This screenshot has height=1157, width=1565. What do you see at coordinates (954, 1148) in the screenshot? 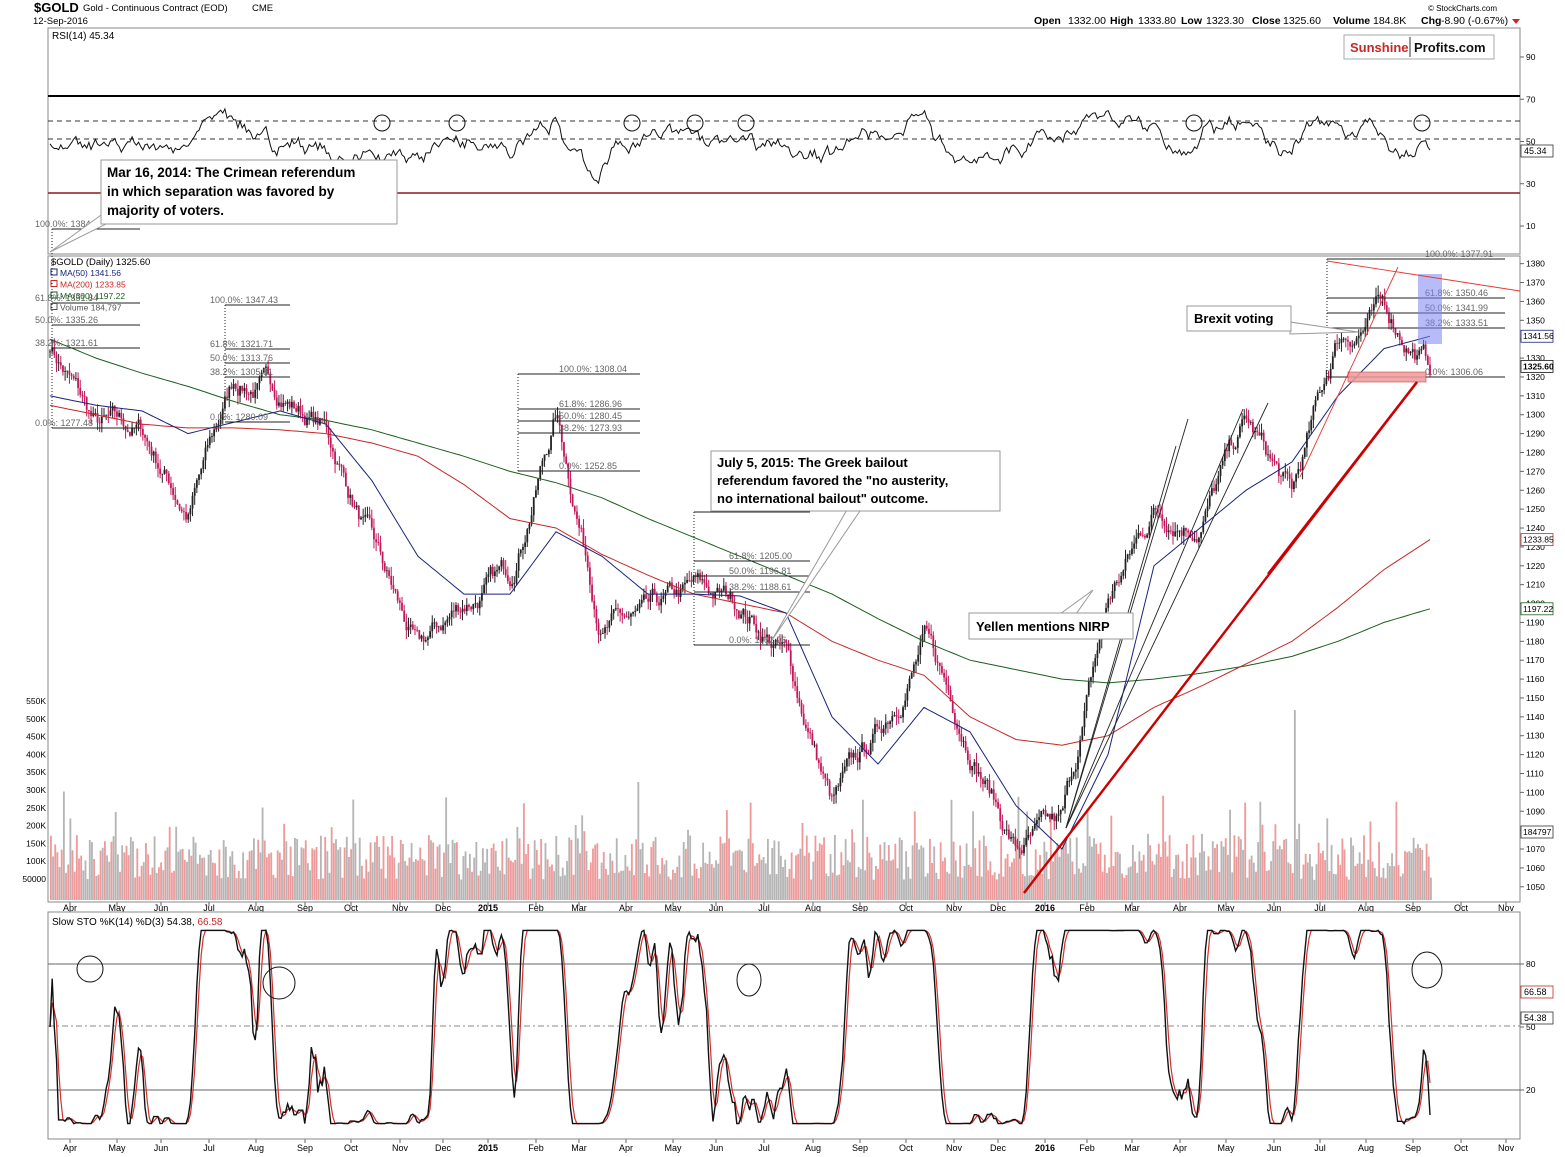
I see `x-label-sto: Nov` at bounding box center [954, 1148].